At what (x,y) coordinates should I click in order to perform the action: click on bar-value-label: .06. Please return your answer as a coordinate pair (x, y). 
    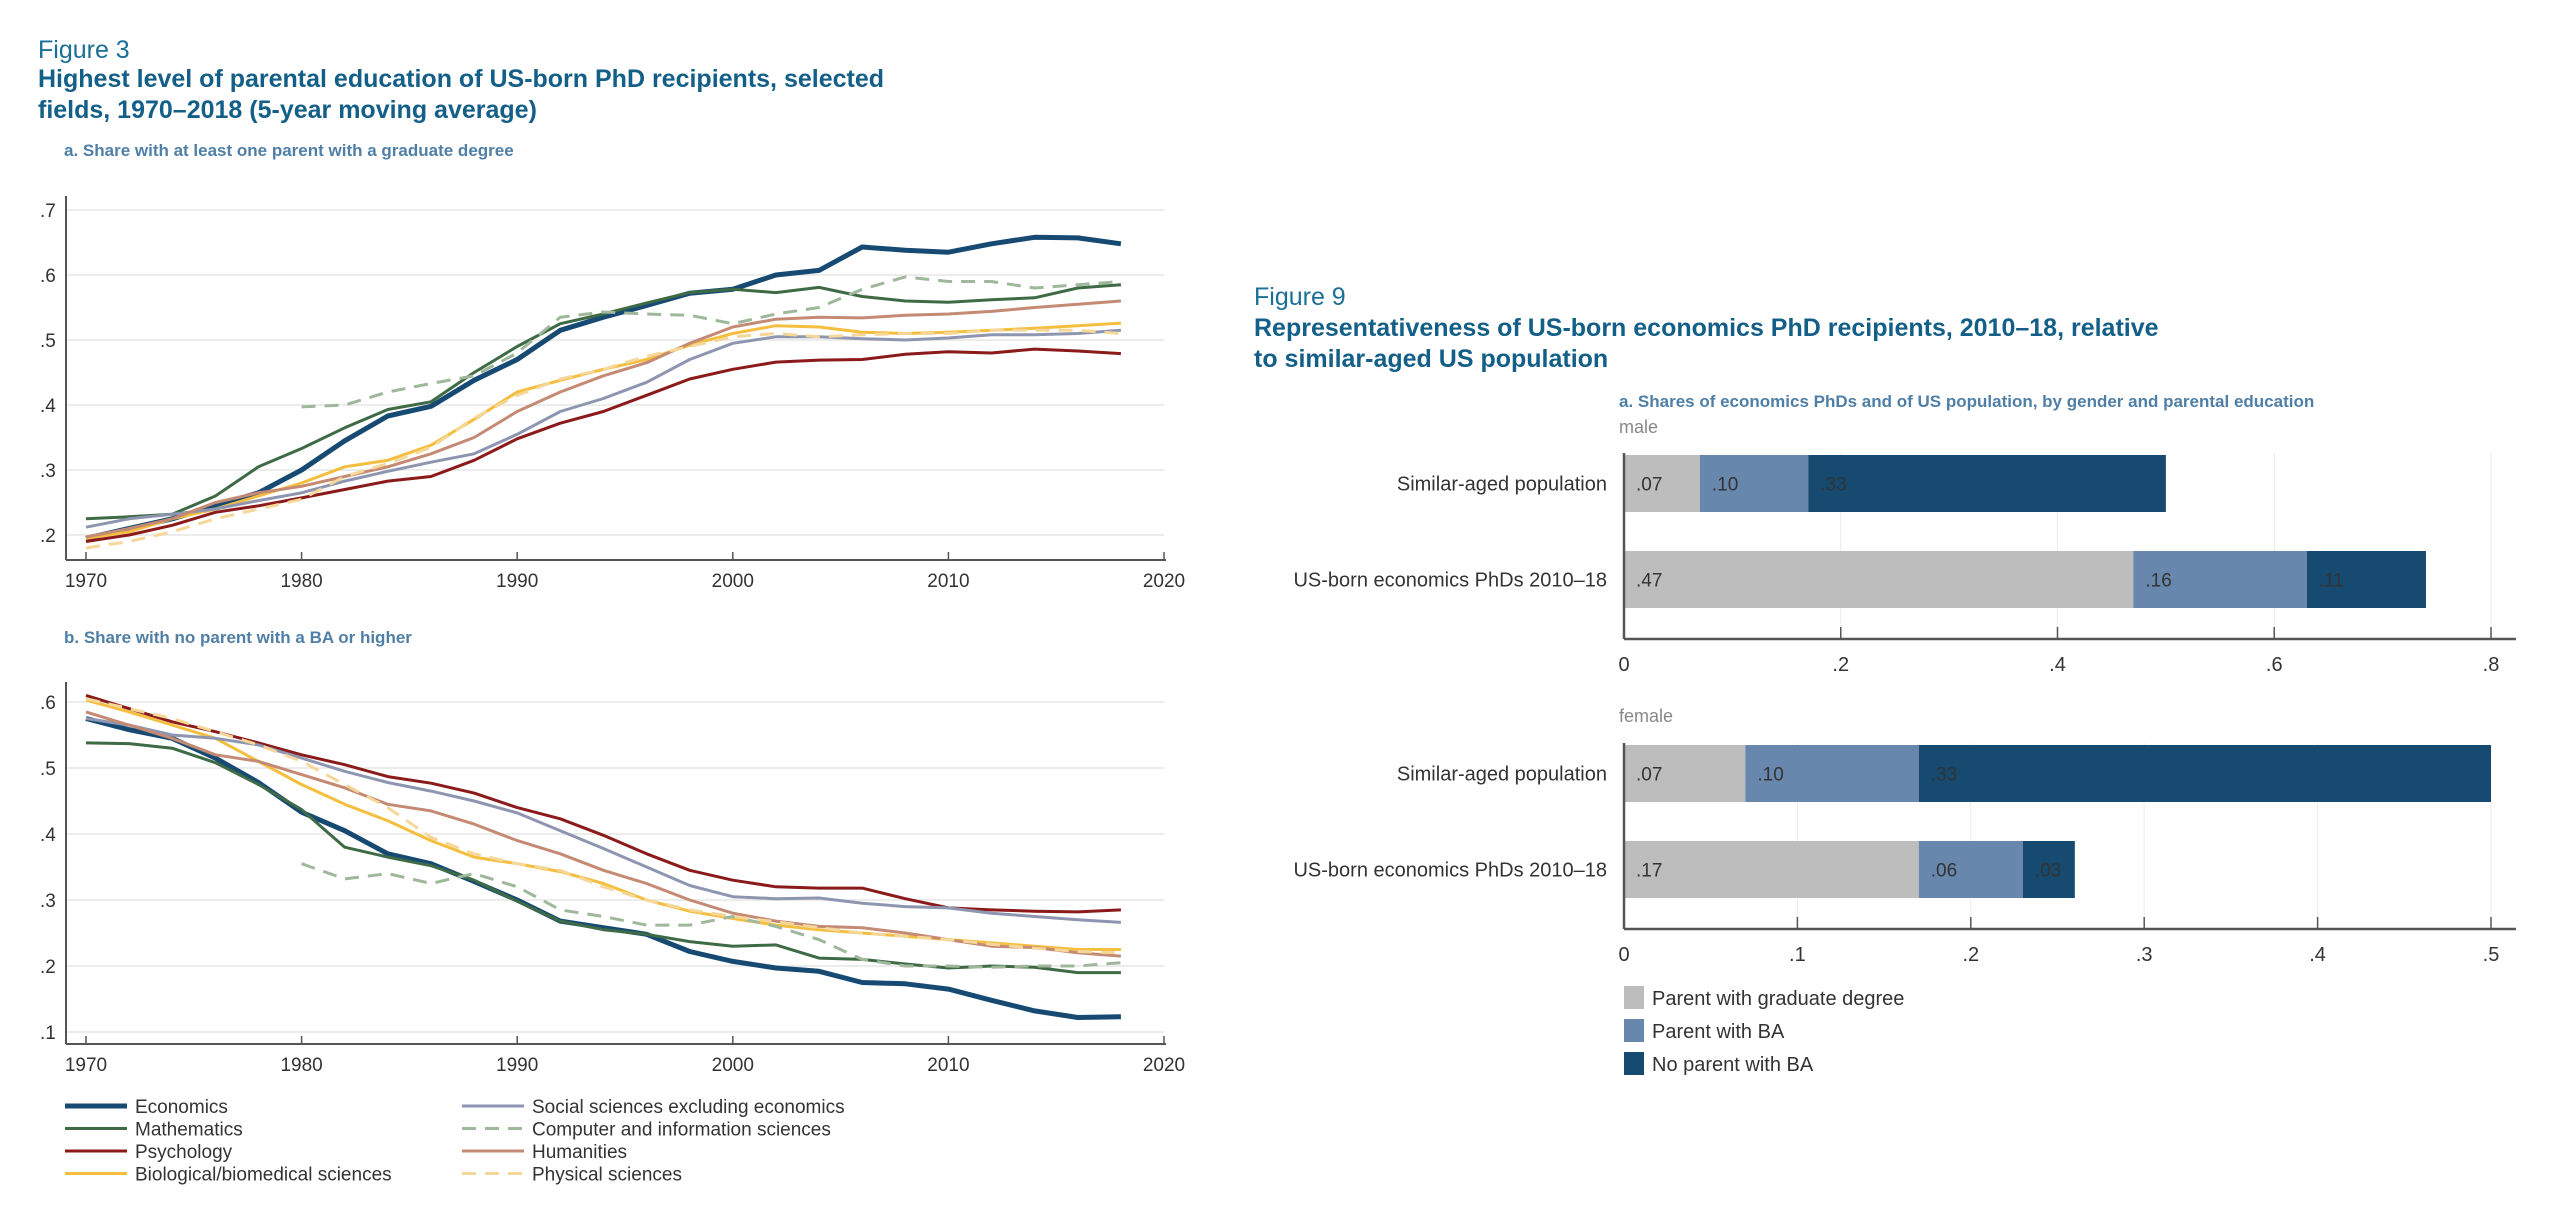
    Looking at the image, I should click on (1944, 871).